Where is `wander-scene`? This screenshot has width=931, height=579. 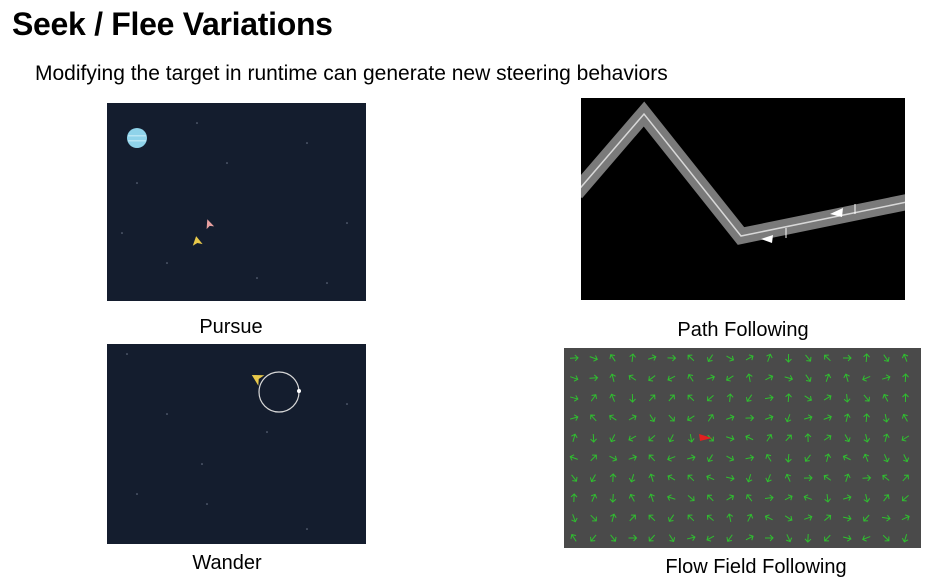 wander-scene is located at coordinates (237, 441).